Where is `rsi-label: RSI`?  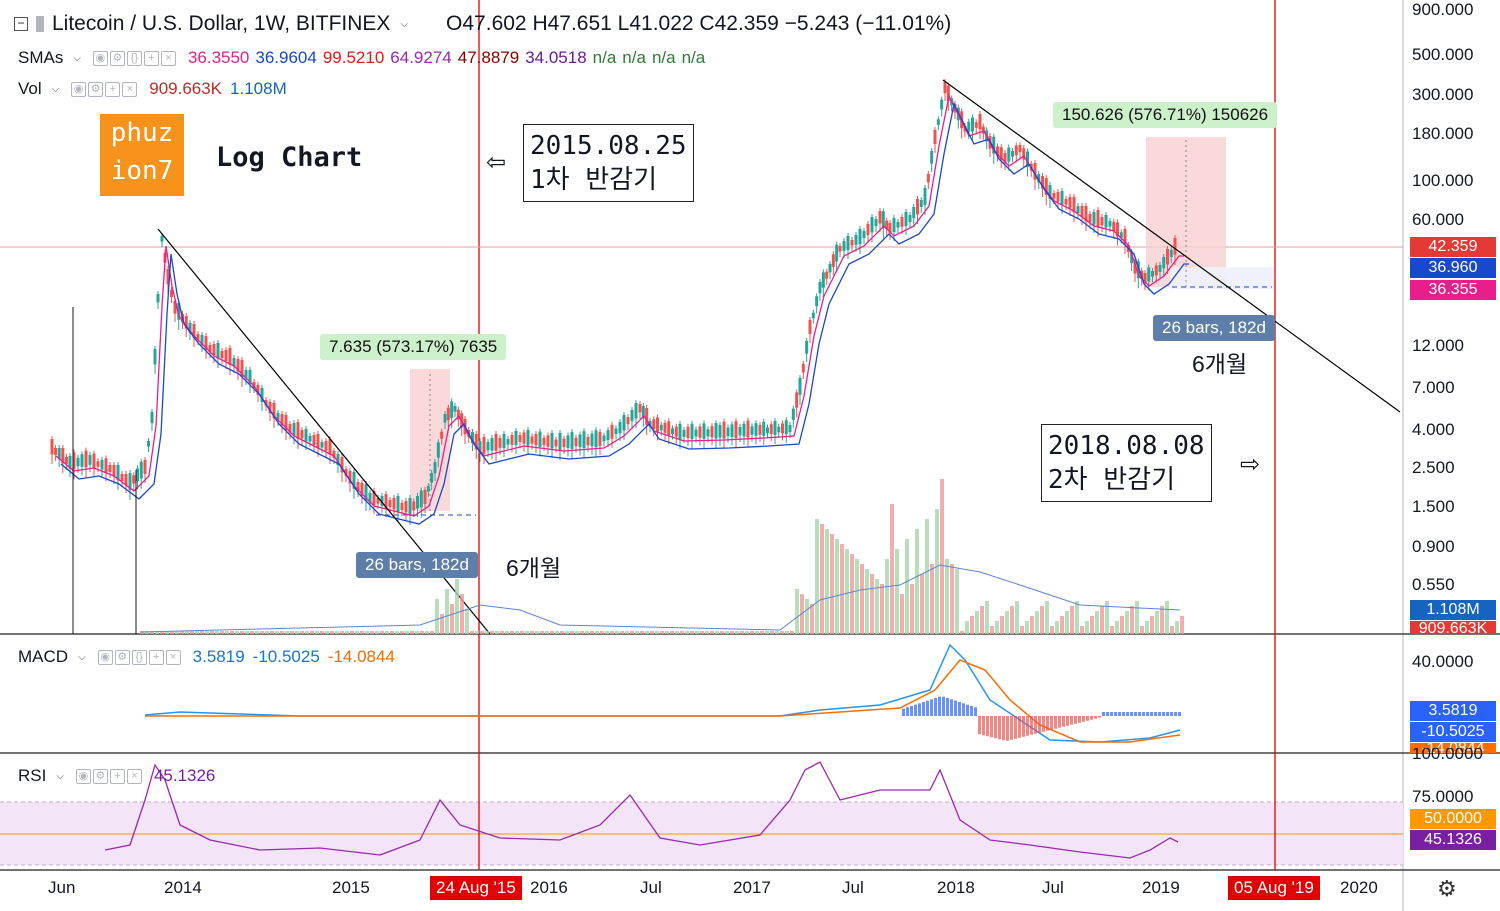 rsi-label: RSI is located at coordinates (32, 775).